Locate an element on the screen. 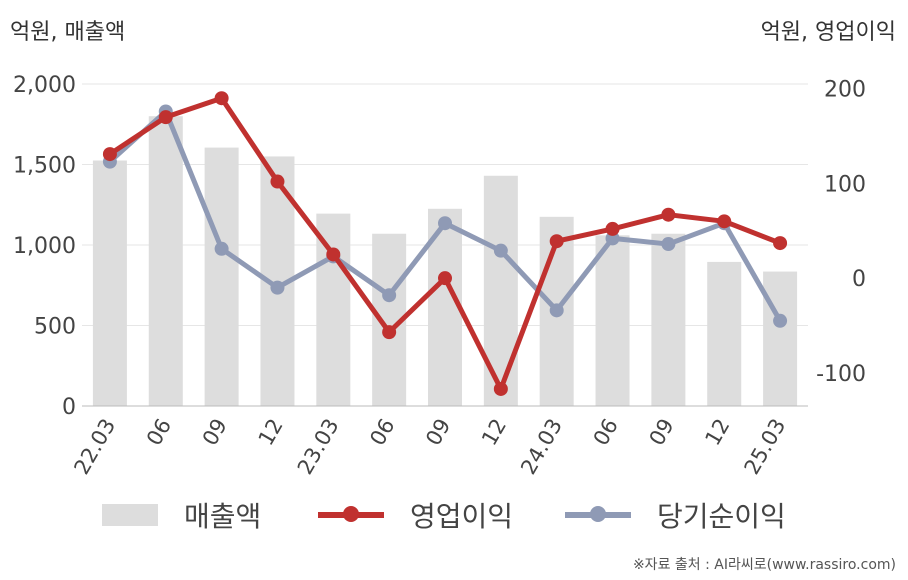  right-axis-tick: 0 is located at coordinates (859, 279).